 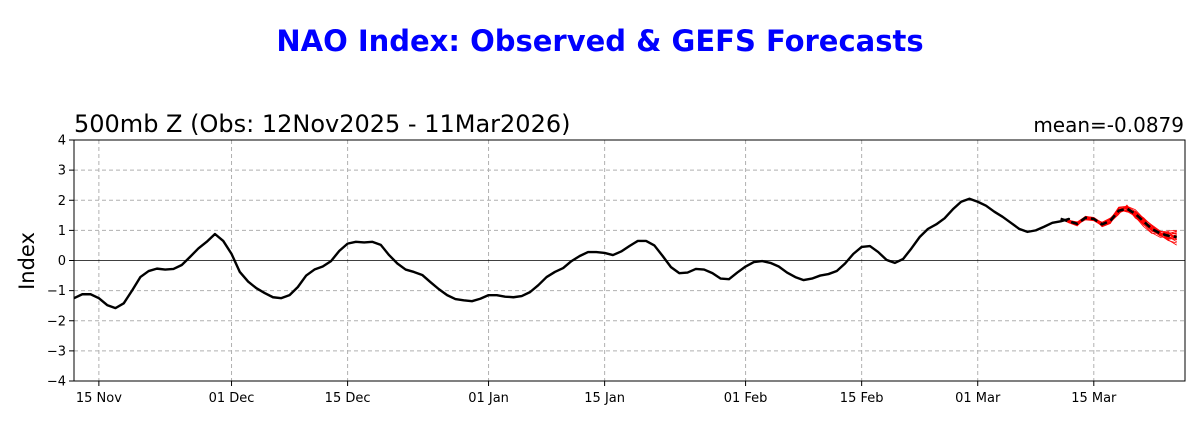 I want to click on y-tick-label: 1, so click(x=62, y=231).